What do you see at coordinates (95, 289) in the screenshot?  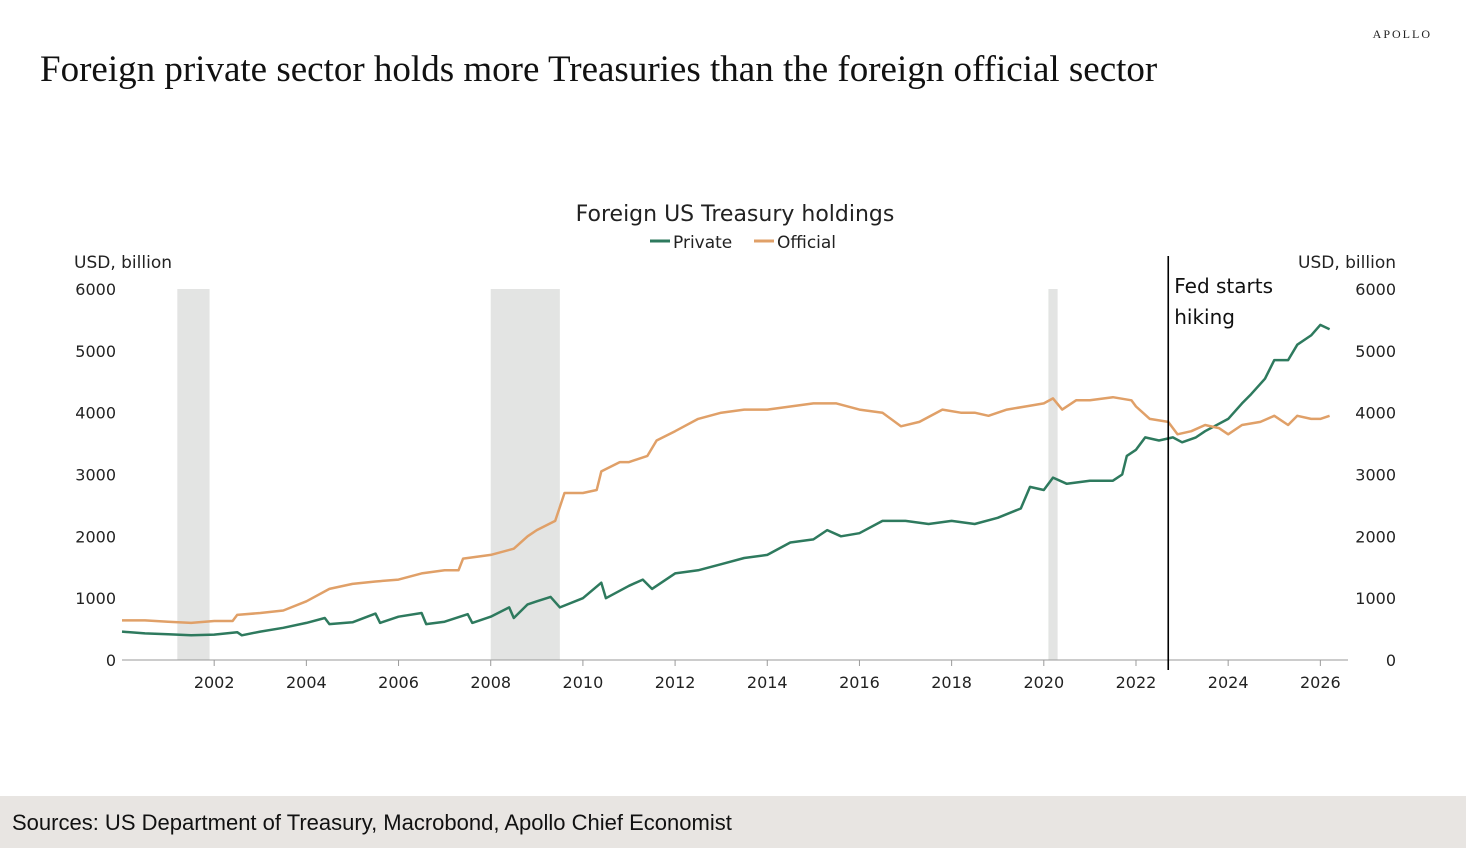 I see `y-tick-left: 6000` at bounding box center [95, 289].